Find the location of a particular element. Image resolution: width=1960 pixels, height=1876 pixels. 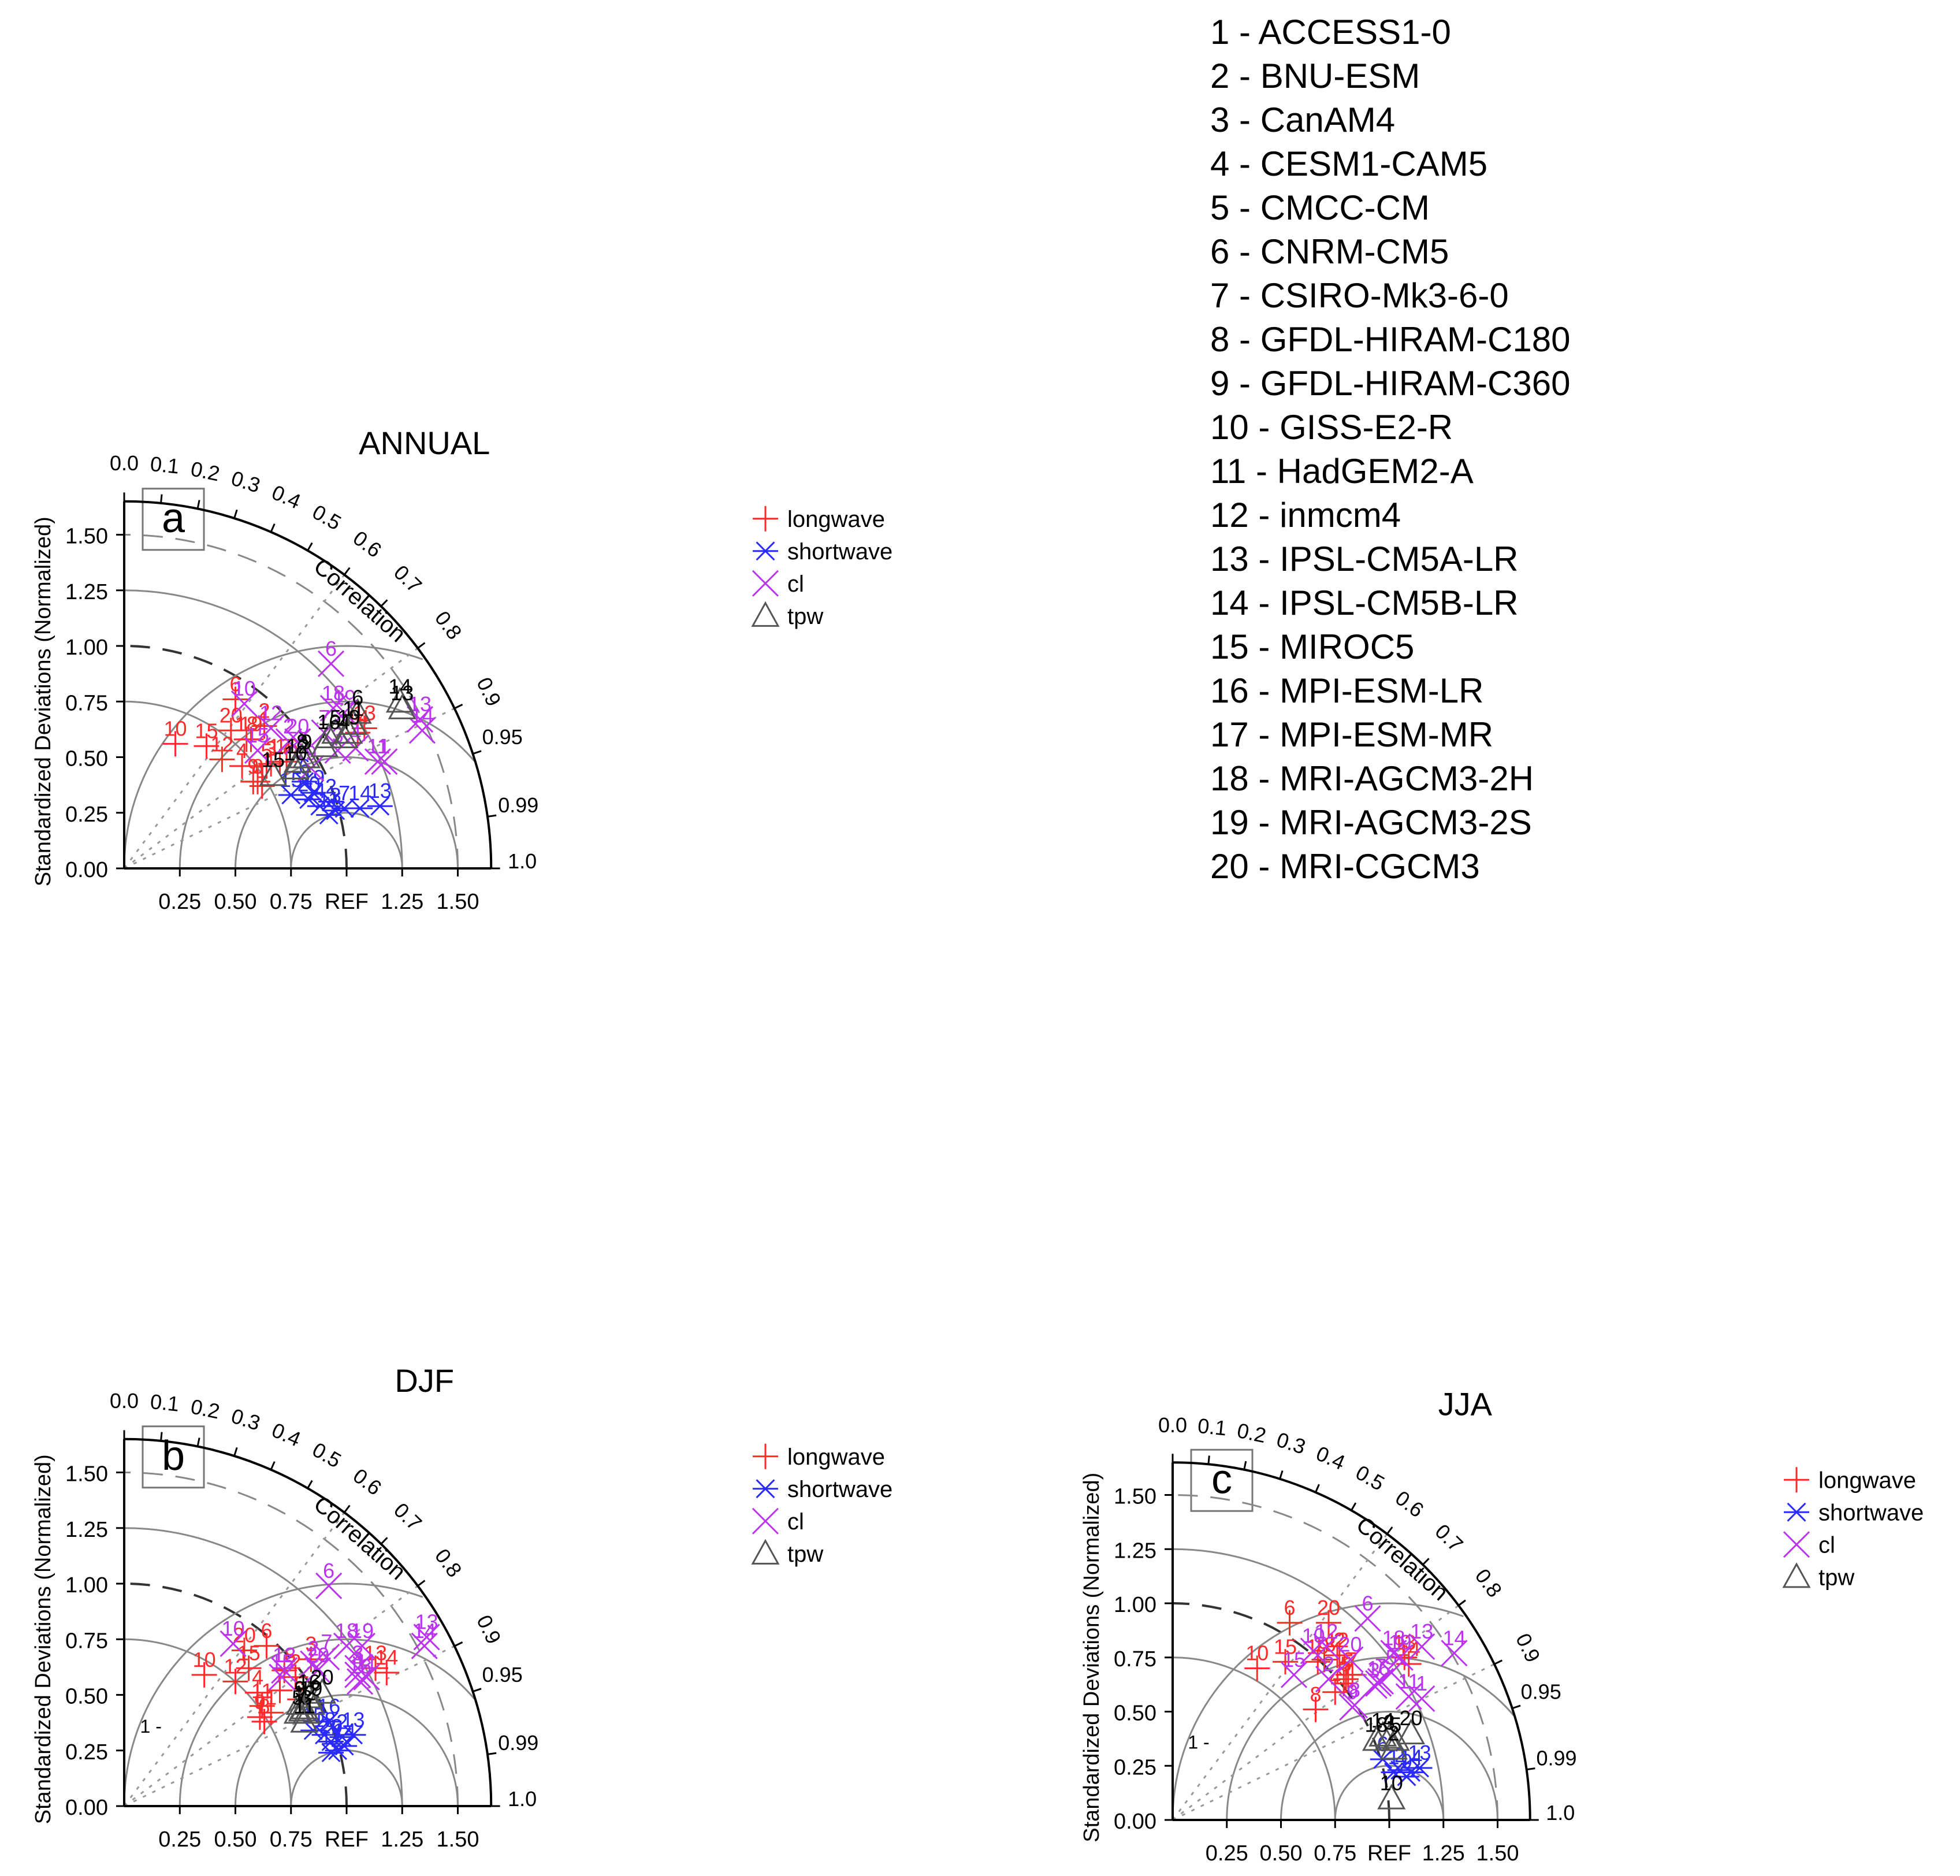

tpw-point-label: 16 is located at coordinates (309, 1682).